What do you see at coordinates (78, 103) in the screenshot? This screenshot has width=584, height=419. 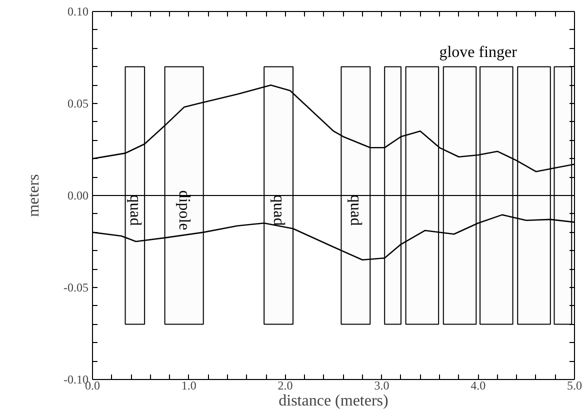 I see `y-tick-label: 0.05` at bounding box center [78, 103].